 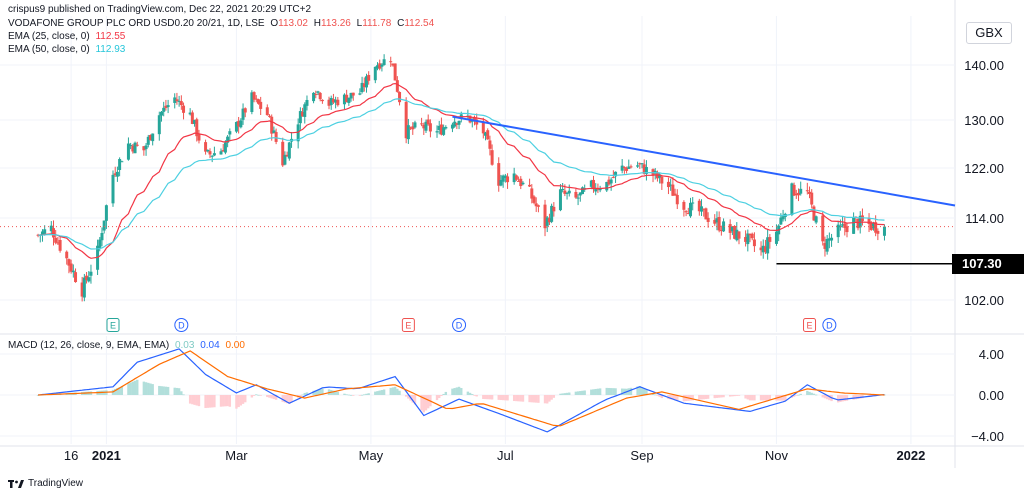 I want to click on event-marker-label: E, so click(x=810, y=326).